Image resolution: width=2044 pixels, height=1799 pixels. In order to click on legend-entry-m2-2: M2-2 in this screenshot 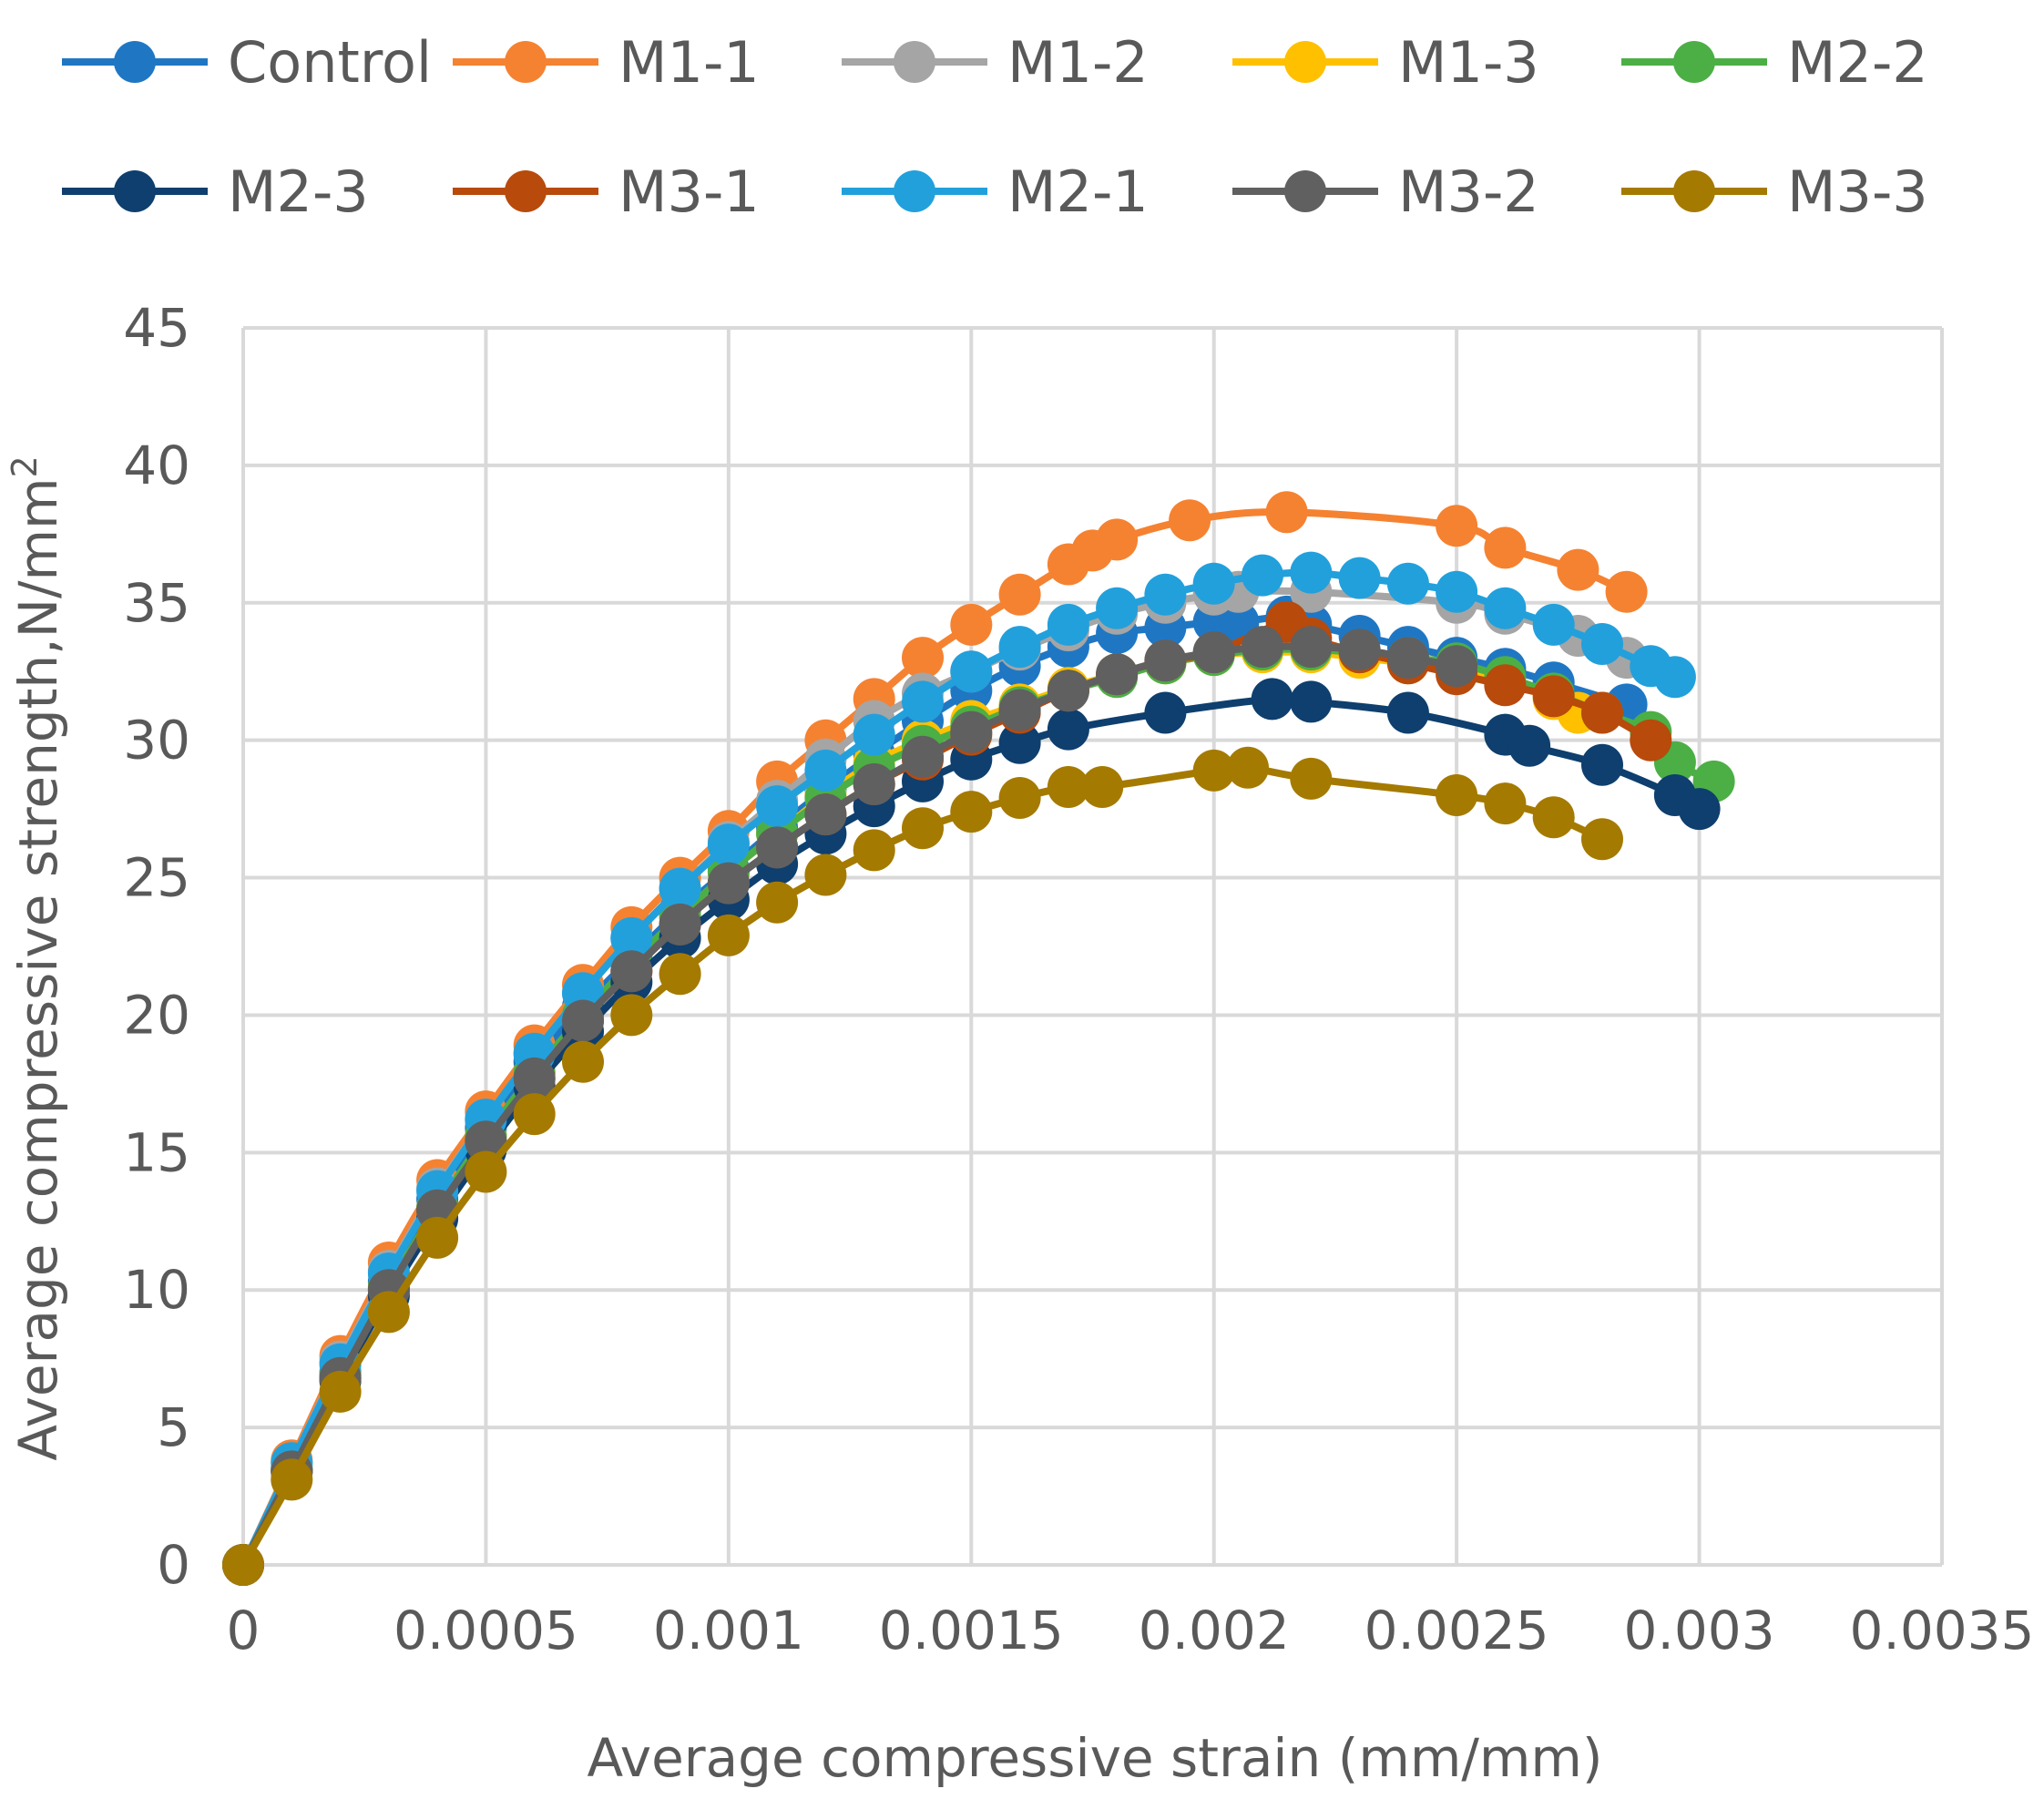, I will do `click(1775, 63)`.